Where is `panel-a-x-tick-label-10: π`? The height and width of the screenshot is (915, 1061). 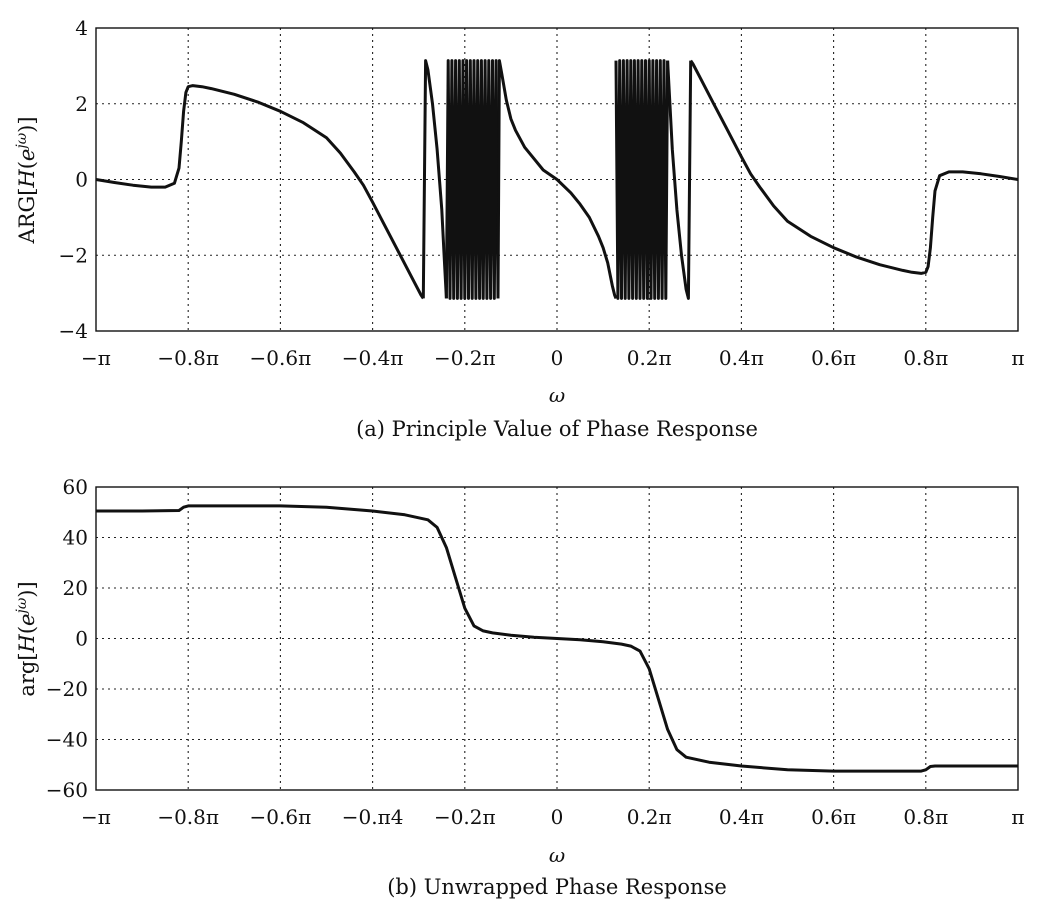
panel-a-x-tick-label-10: π is located at coordinates (1017, 358).